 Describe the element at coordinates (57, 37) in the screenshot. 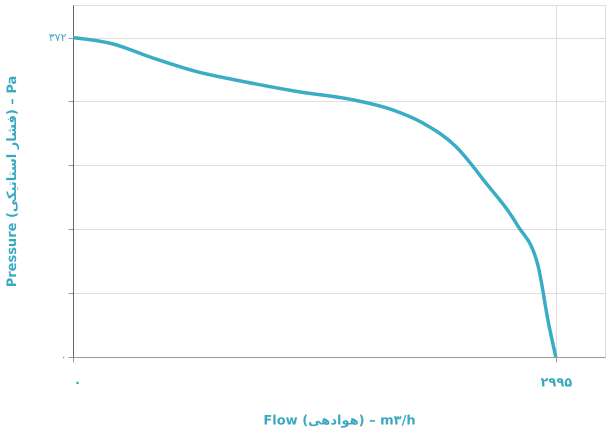

I see `y-tick-label: ۳۷۲` at that location.